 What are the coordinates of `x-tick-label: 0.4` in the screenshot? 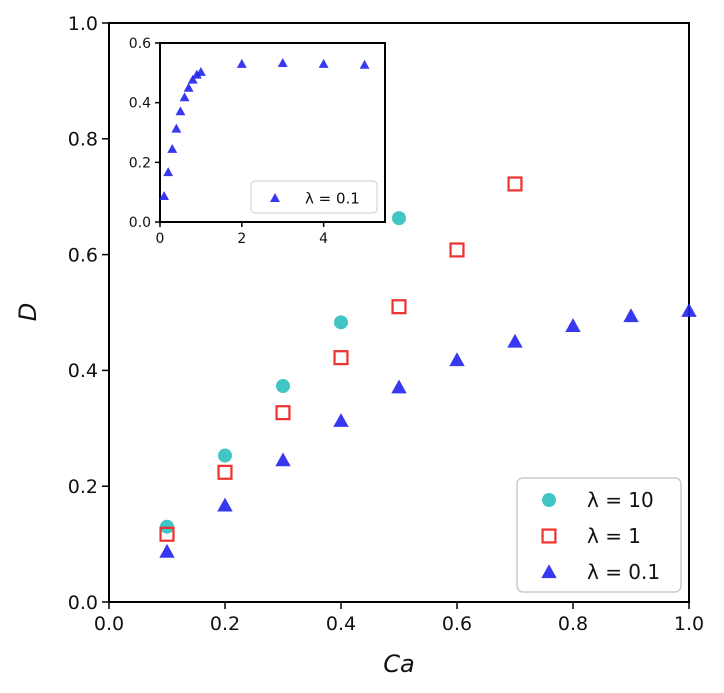 It's located at (341, 624).